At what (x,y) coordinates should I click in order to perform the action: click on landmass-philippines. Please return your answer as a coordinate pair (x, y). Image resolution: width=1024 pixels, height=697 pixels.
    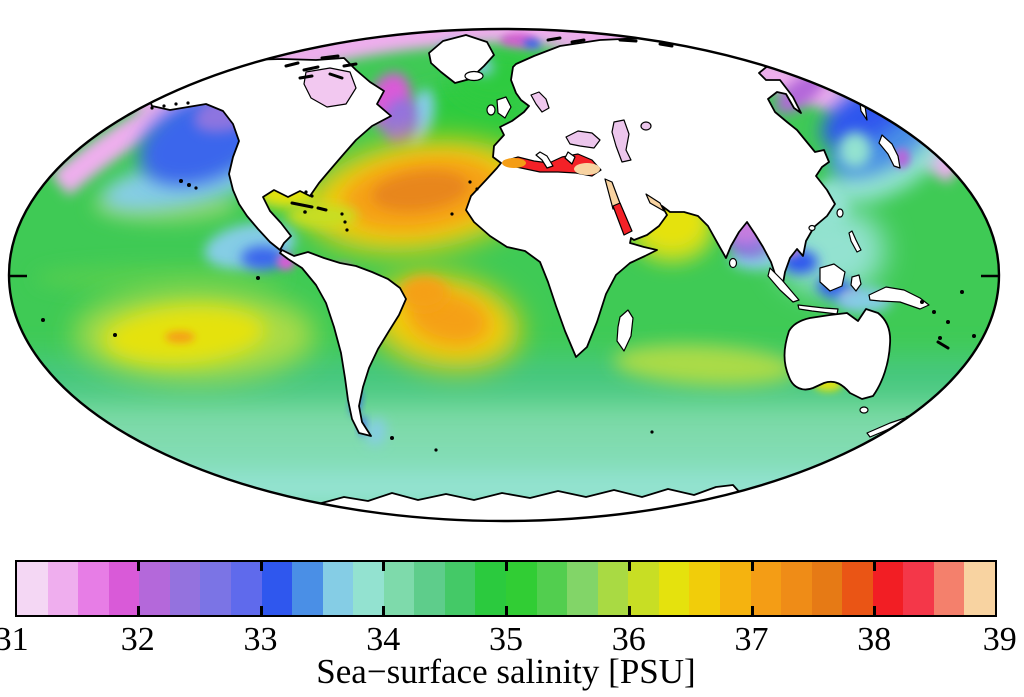
    Looking at the image, I should click on (855, 241).